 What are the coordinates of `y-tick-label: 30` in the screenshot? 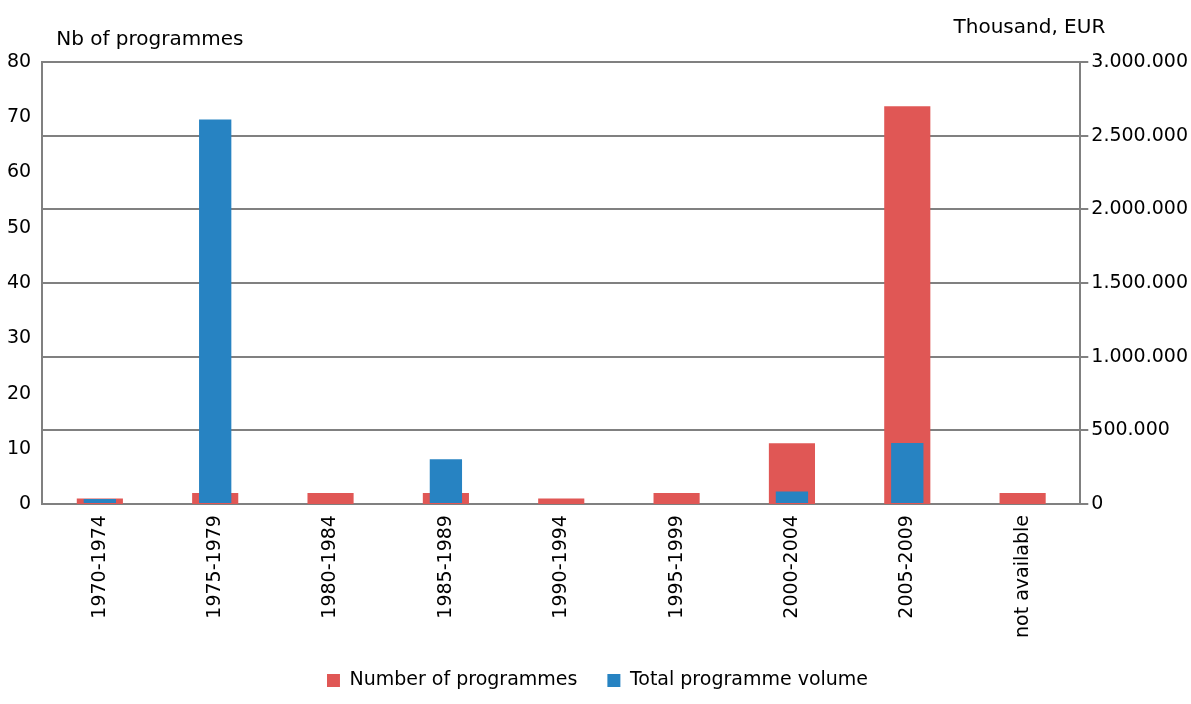 It's located at (19, 336).